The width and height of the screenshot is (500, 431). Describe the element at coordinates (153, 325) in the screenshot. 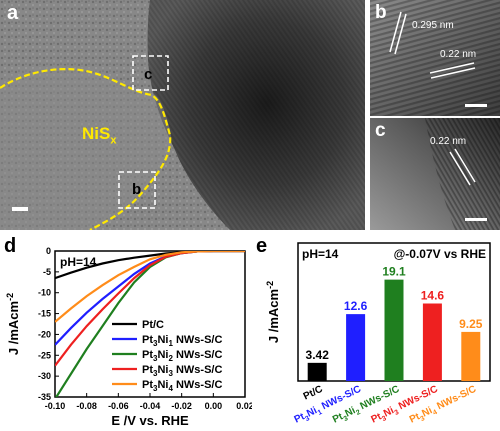

I see `chart-d-legend-label: Pt/C` at that location.